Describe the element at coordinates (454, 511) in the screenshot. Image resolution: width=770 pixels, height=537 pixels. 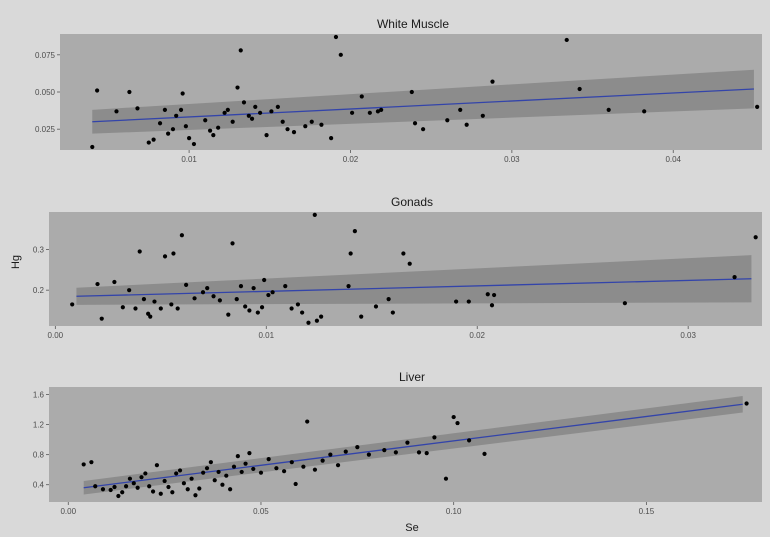
I see `x-tick-label: 0.10` at that location.